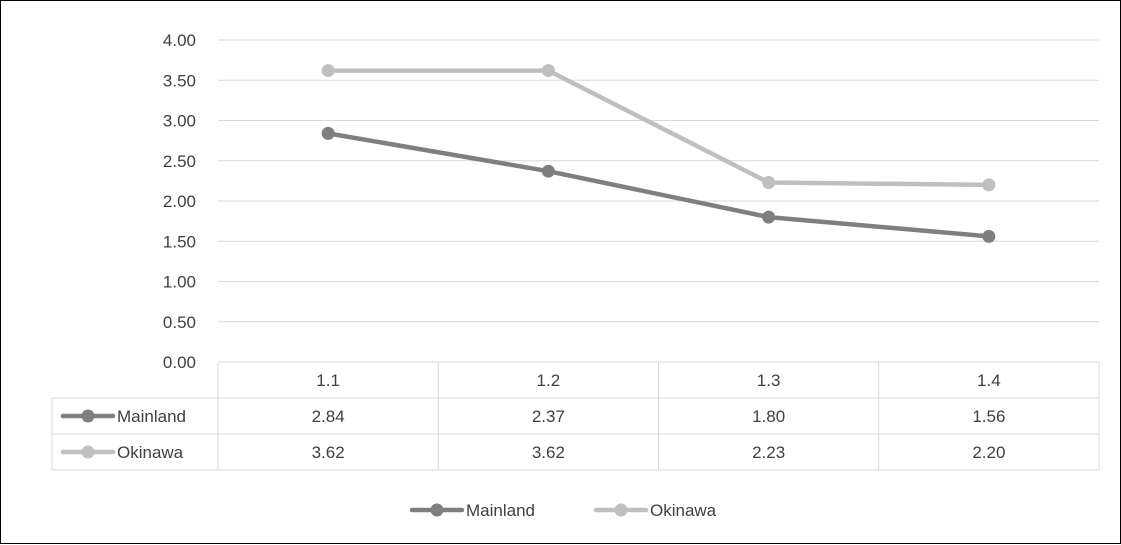 The image size is (1121, 545). I want to click on y-tick-label: 2.50, so click(179, 161).